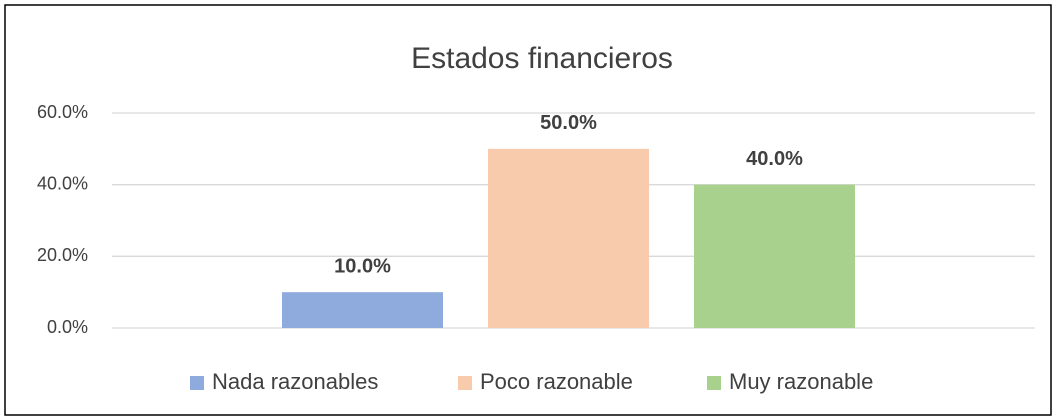 The width and height of the screenshot is (1057, 419). I want to click on chart-title: Estados financieros, so click(542, 58).